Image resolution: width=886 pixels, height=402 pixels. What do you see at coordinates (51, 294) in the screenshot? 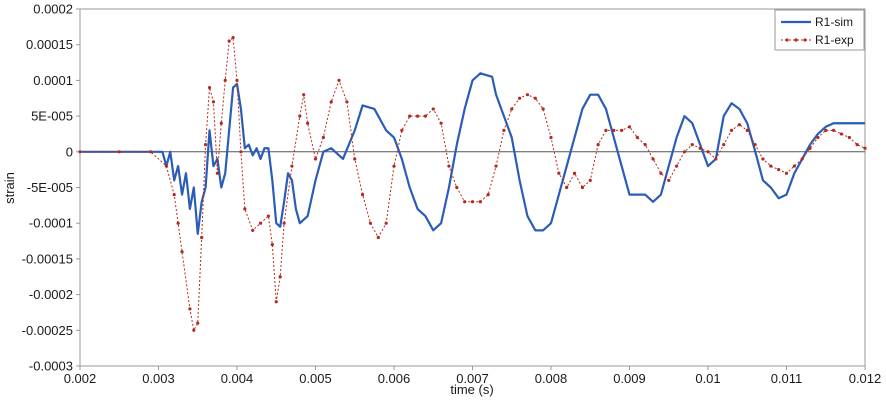
I see `y-tick-label: -0.0002` at bounding box center [51, 294].